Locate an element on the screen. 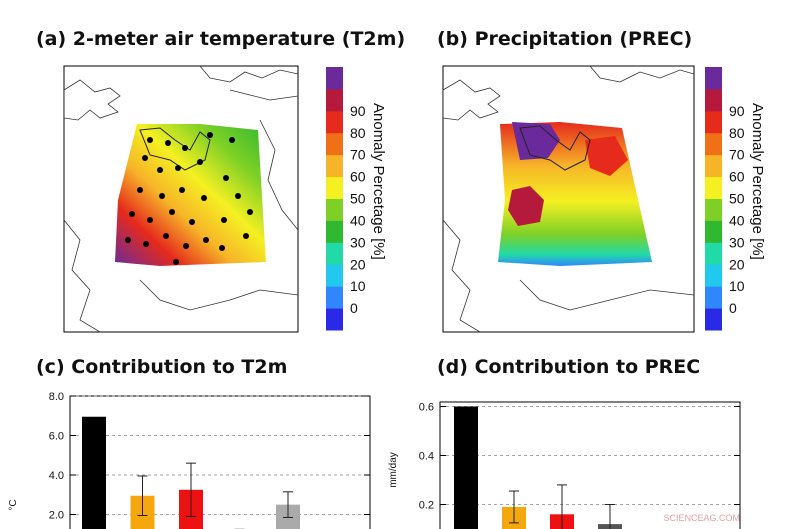 The height and width of the screenshot is (529, 800). colorbar-b: 0 10 20 30 40 50 60 70 80 90 Anomaly Percetage [%] is located at coordinates (735, 199).